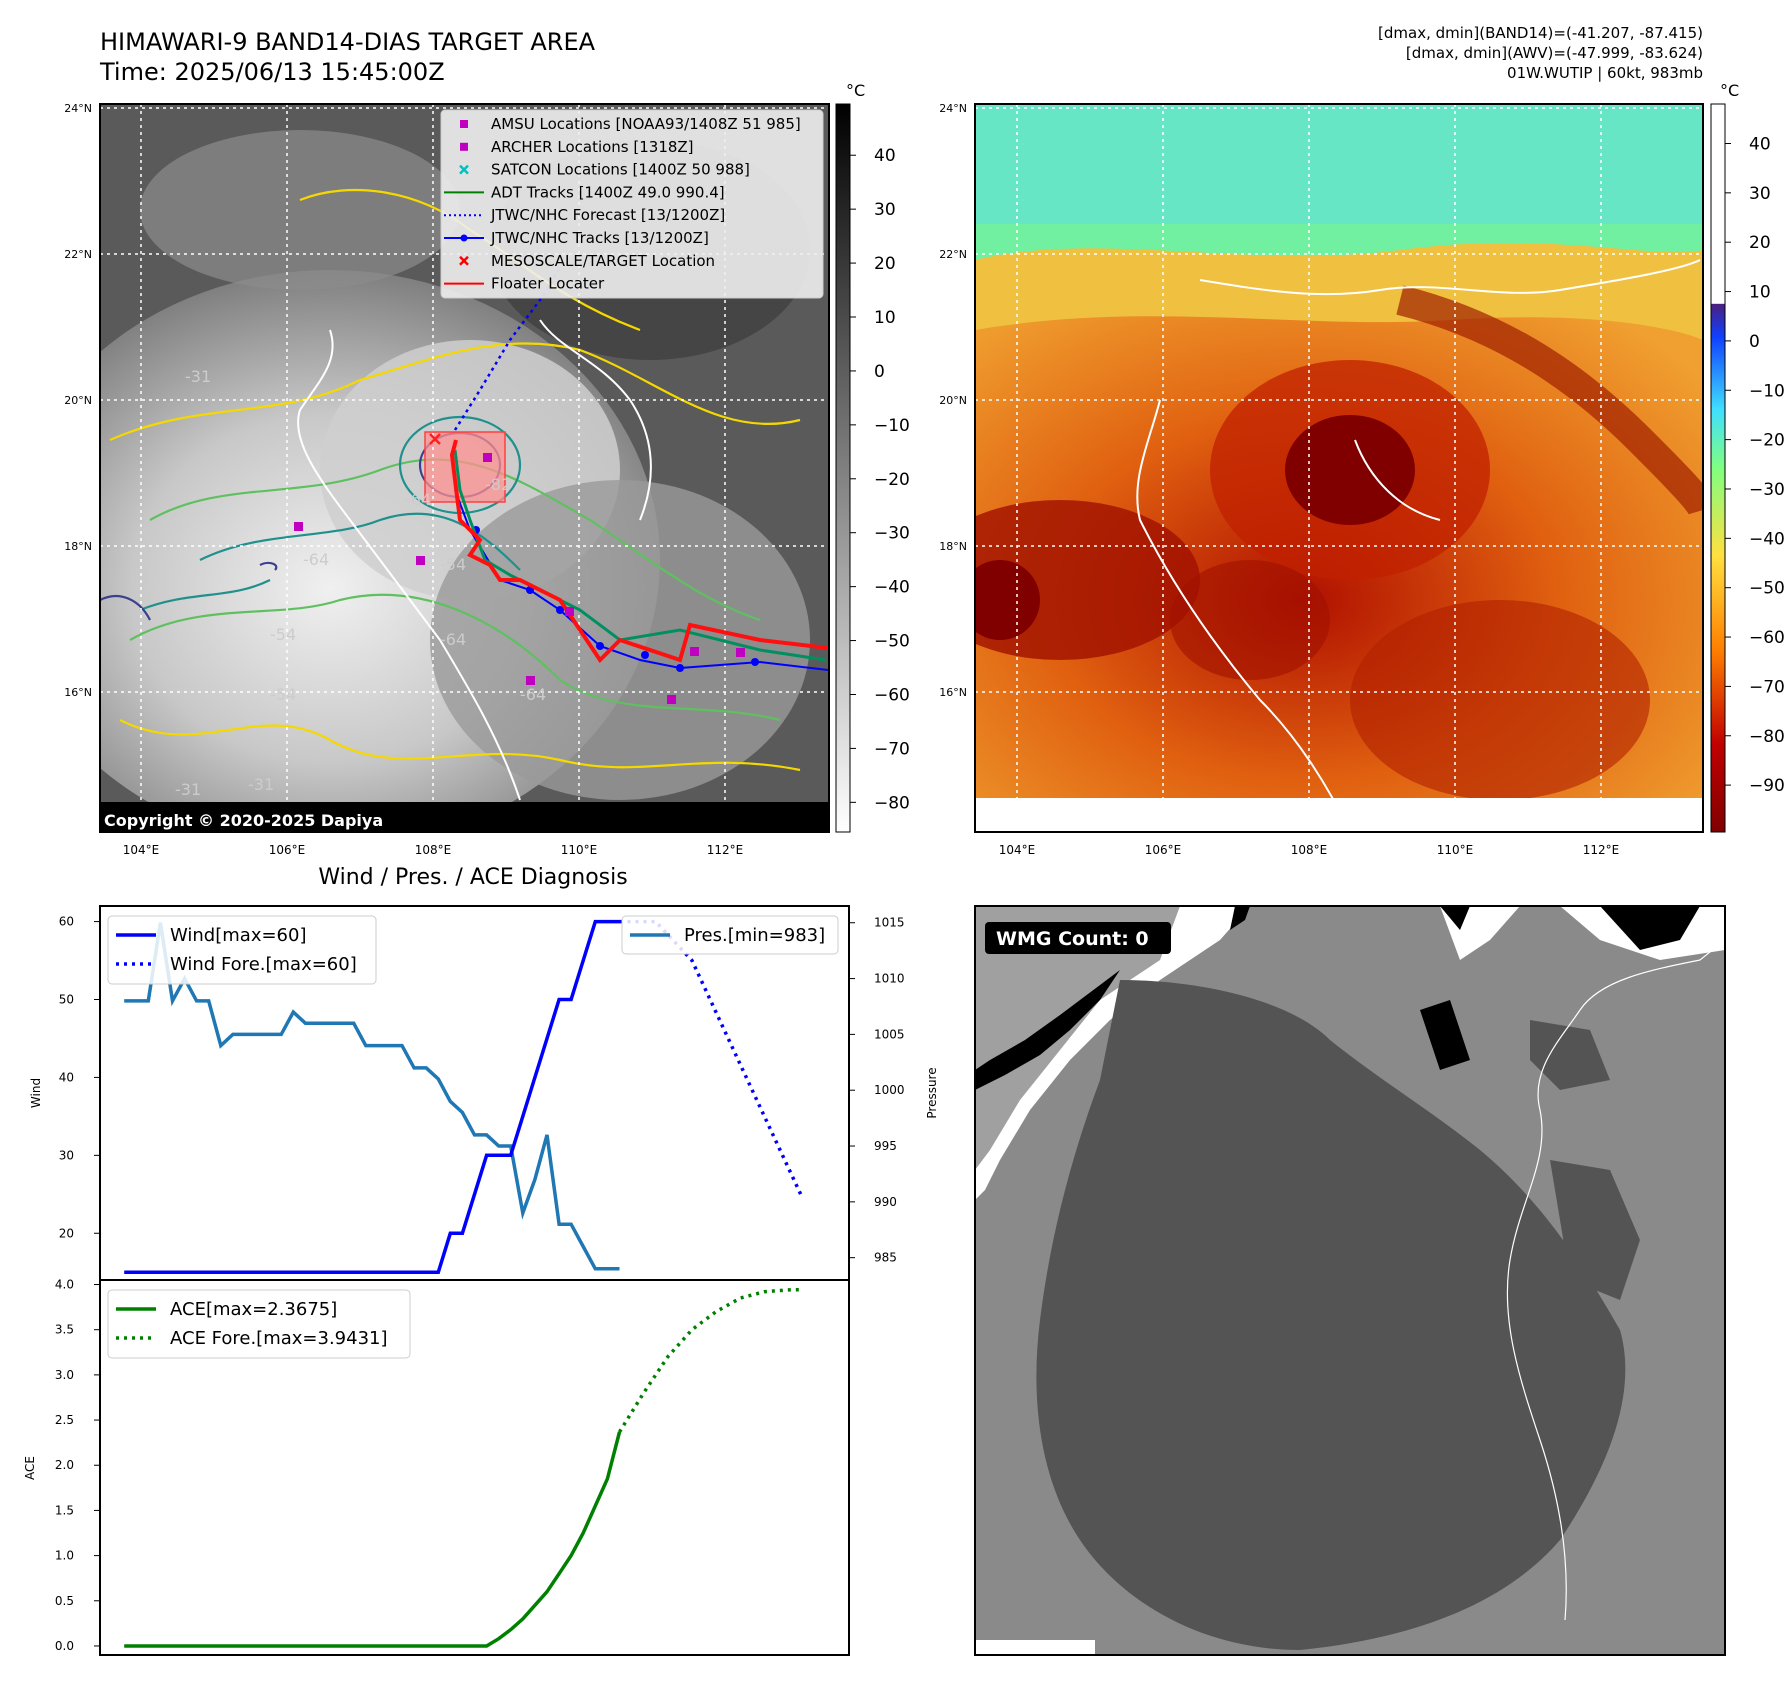 This screenshot has height=1692, width=1792. Describe the element at coordinates (348, 42) in the screenshot. I see `figure-title: HIMAWARI-9 BAND14-DIAS TARGET AREA` at that location.